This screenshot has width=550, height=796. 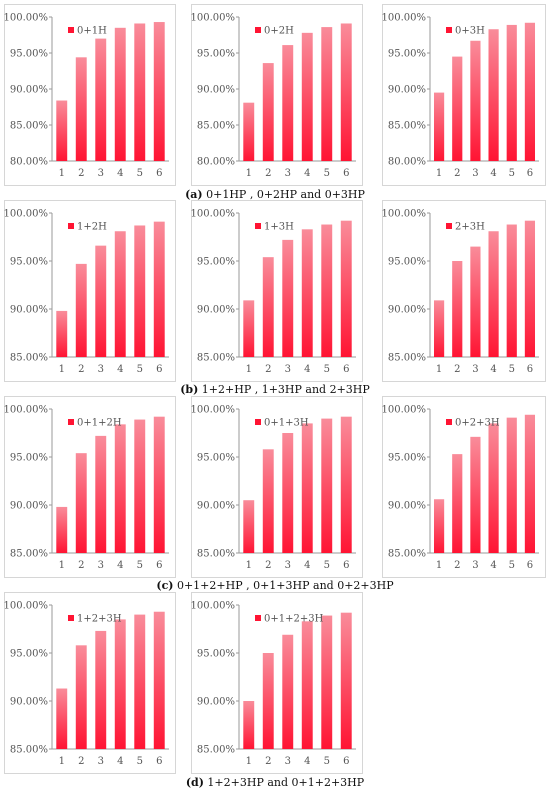 I want to click on y-tick-label: 85.00%, so click(x=29, y=358).